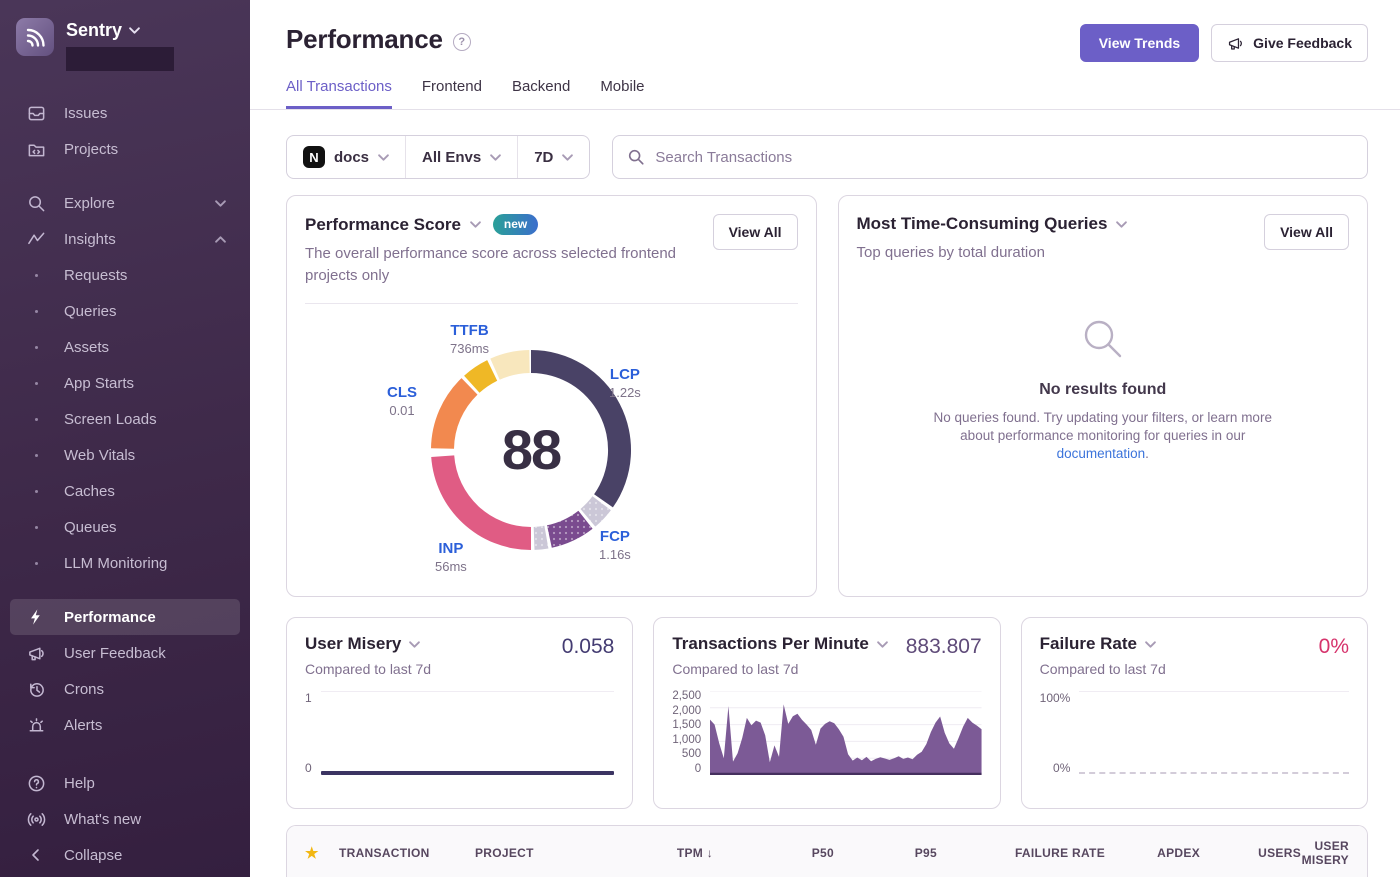 The image size is (1400, 877). Describe the element at coordinates (1101, 454) in the screenshot. I see `documentation-link: documentation` at that location.